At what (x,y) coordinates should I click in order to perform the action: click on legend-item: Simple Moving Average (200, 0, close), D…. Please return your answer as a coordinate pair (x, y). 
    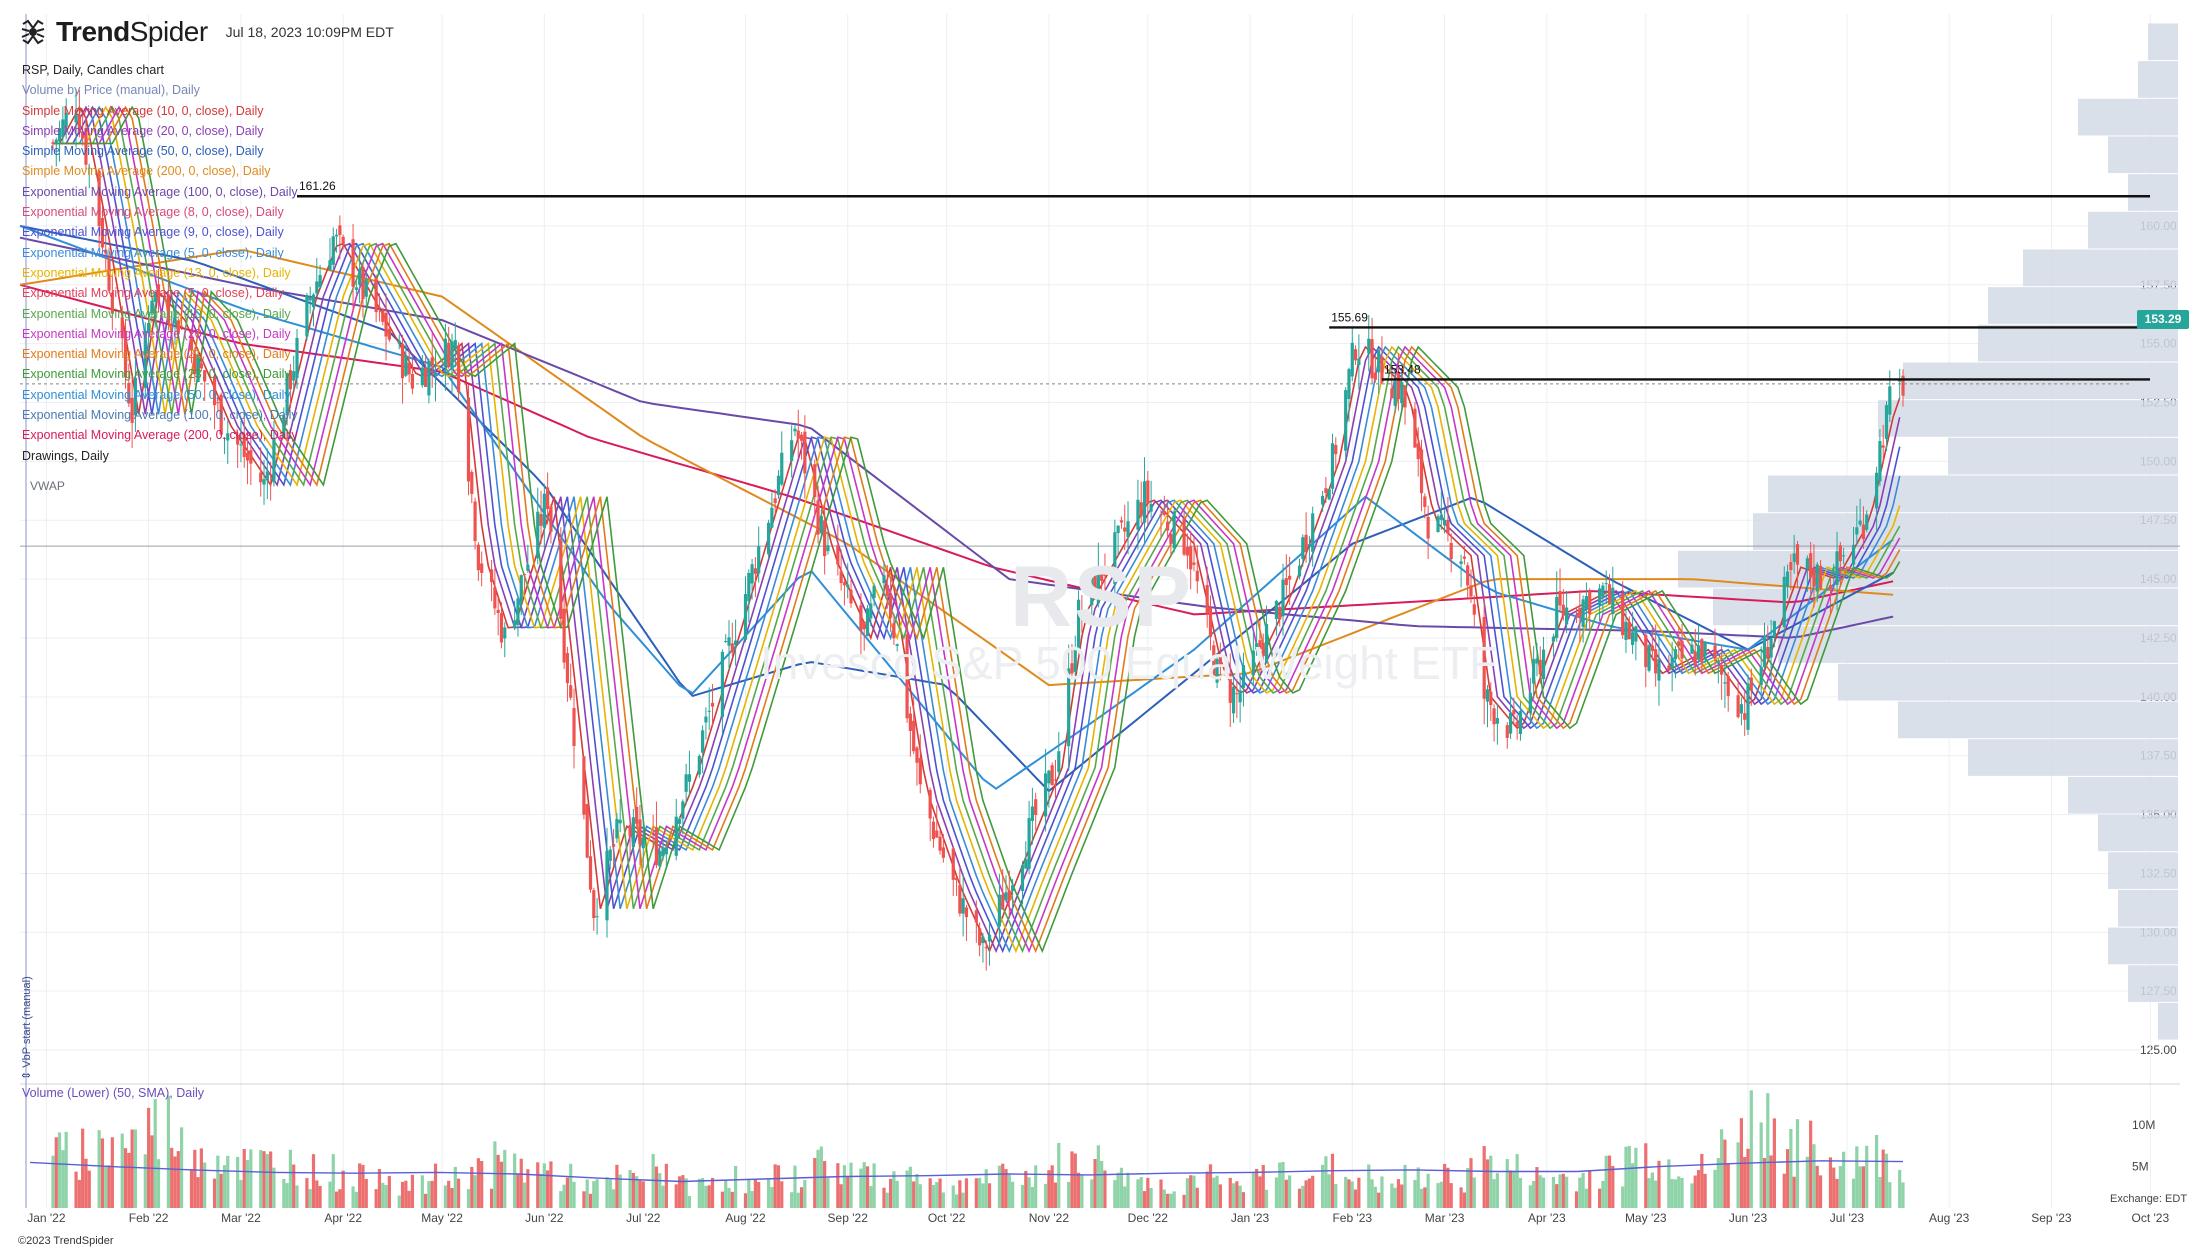
    Looking at the image, I should click on (146, 171).